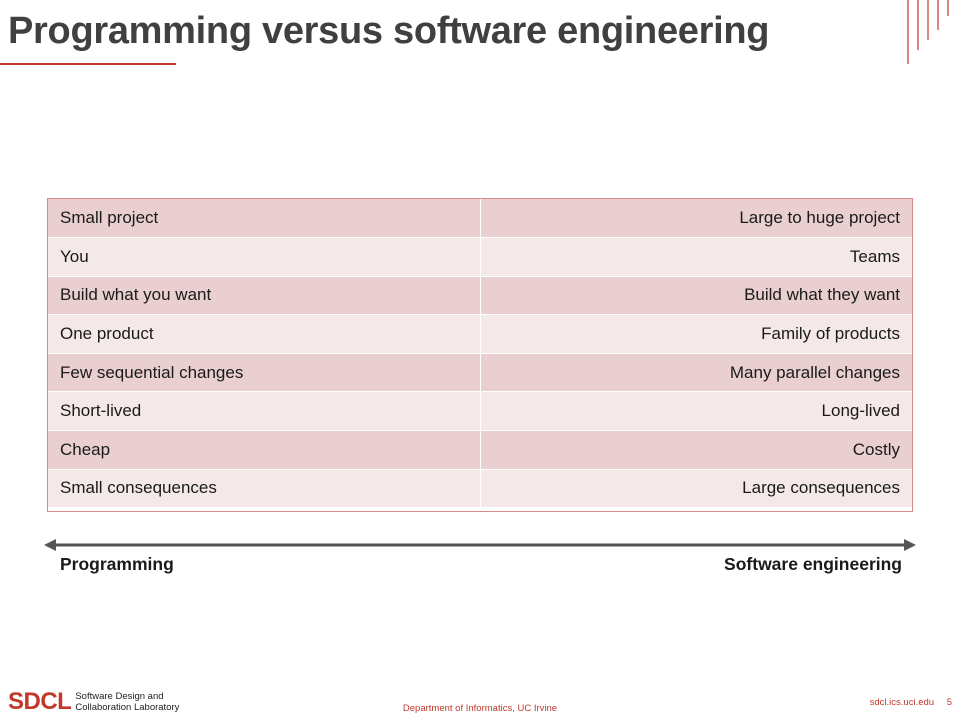 The height and width of the screenshot is (720, 960). I want to click on table-row: Short-lived Long-lived, so click(480, 411).